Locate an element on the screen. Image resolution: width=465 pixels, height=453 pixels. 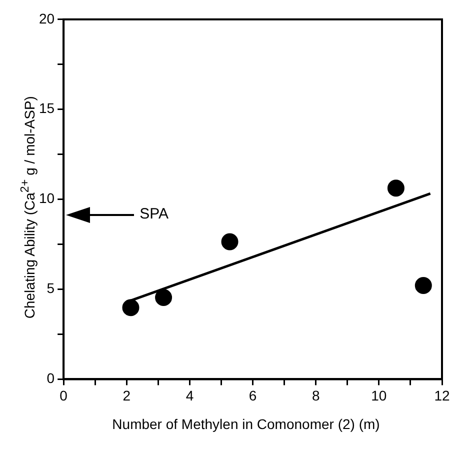
y-tick-label: 5 is located at coordinates (50, 288).